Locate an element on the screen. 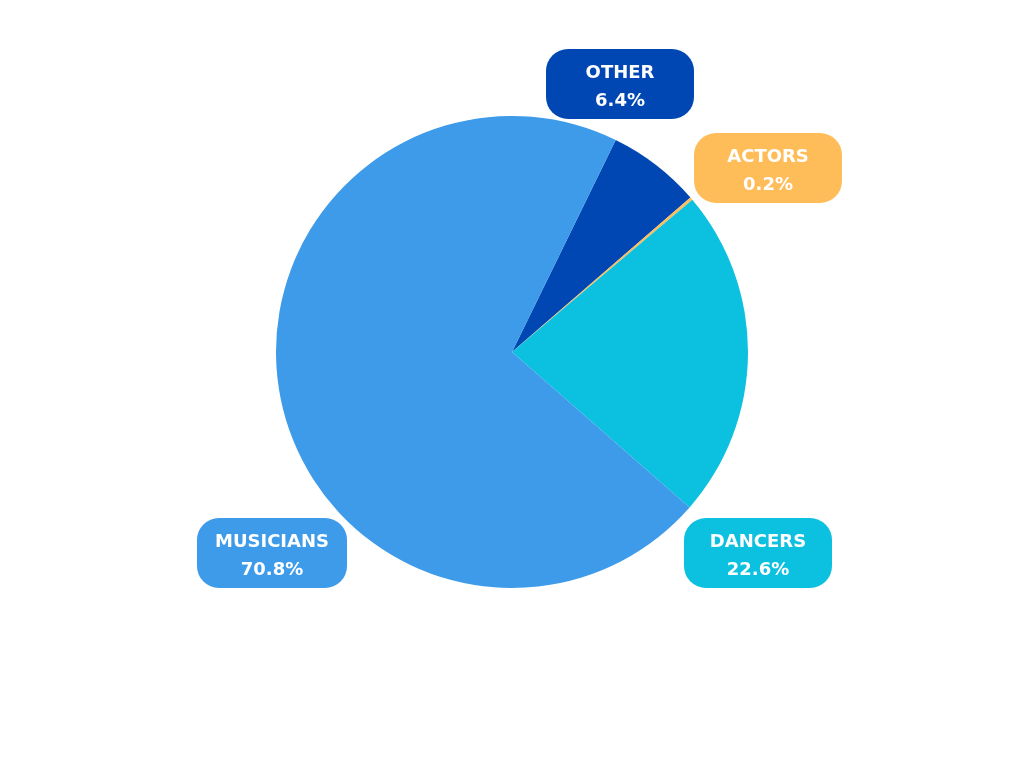  slice-label: DANCERS is located at coordinates (758, 540).